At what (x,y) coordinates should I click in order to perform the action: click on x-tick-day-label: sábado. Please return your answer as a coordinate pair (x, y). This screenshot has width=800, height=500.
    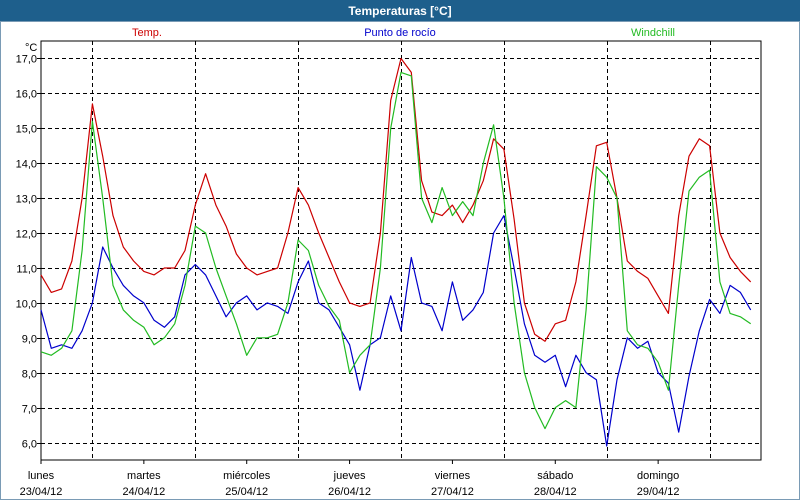
    Looking at the image, I should click on (555, 476).